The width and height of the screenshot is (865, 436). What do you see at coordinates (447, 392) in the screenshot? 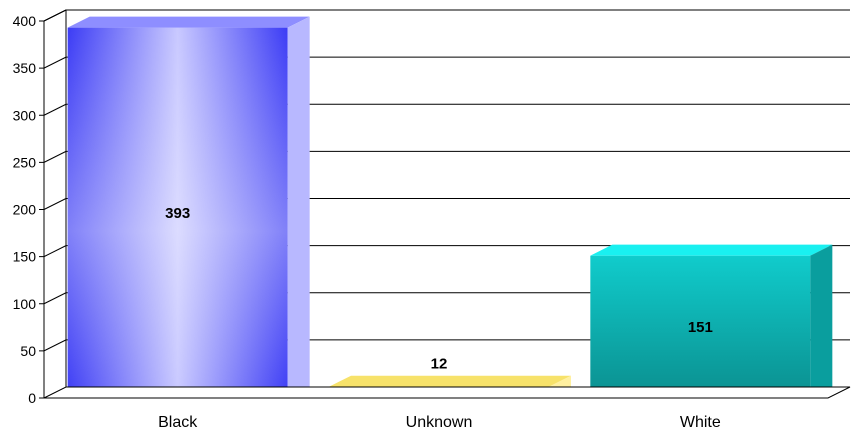
I see `plot-floor` at bounding box center [447, 392].